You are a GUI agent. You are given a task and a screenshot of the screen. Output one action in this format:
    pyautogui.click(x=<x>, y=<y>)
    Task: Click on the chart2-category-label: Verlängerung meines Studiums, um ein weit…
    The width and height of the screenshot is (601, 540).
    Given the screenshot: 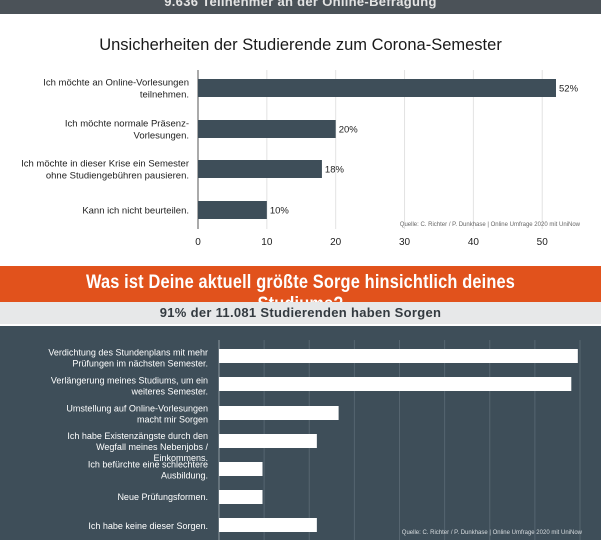 What is the action you would take?
    pyautogui.click(x=129, y=386)
    